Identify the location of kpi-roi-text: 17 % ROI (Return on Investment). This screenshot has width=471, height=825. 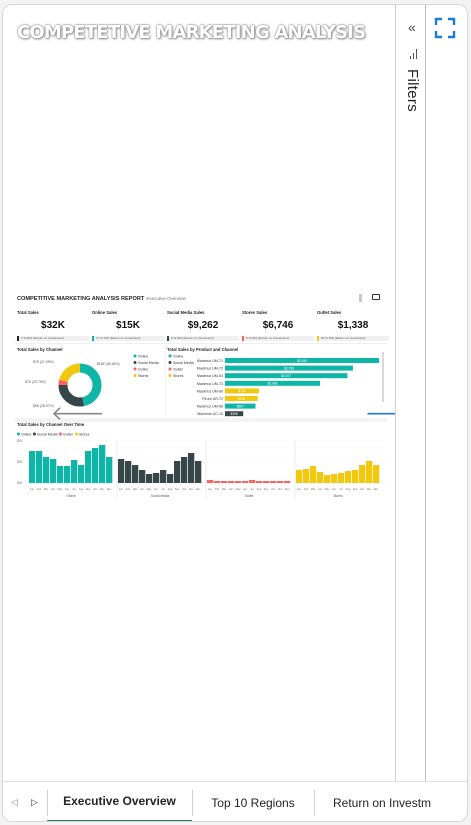
(118, 338).